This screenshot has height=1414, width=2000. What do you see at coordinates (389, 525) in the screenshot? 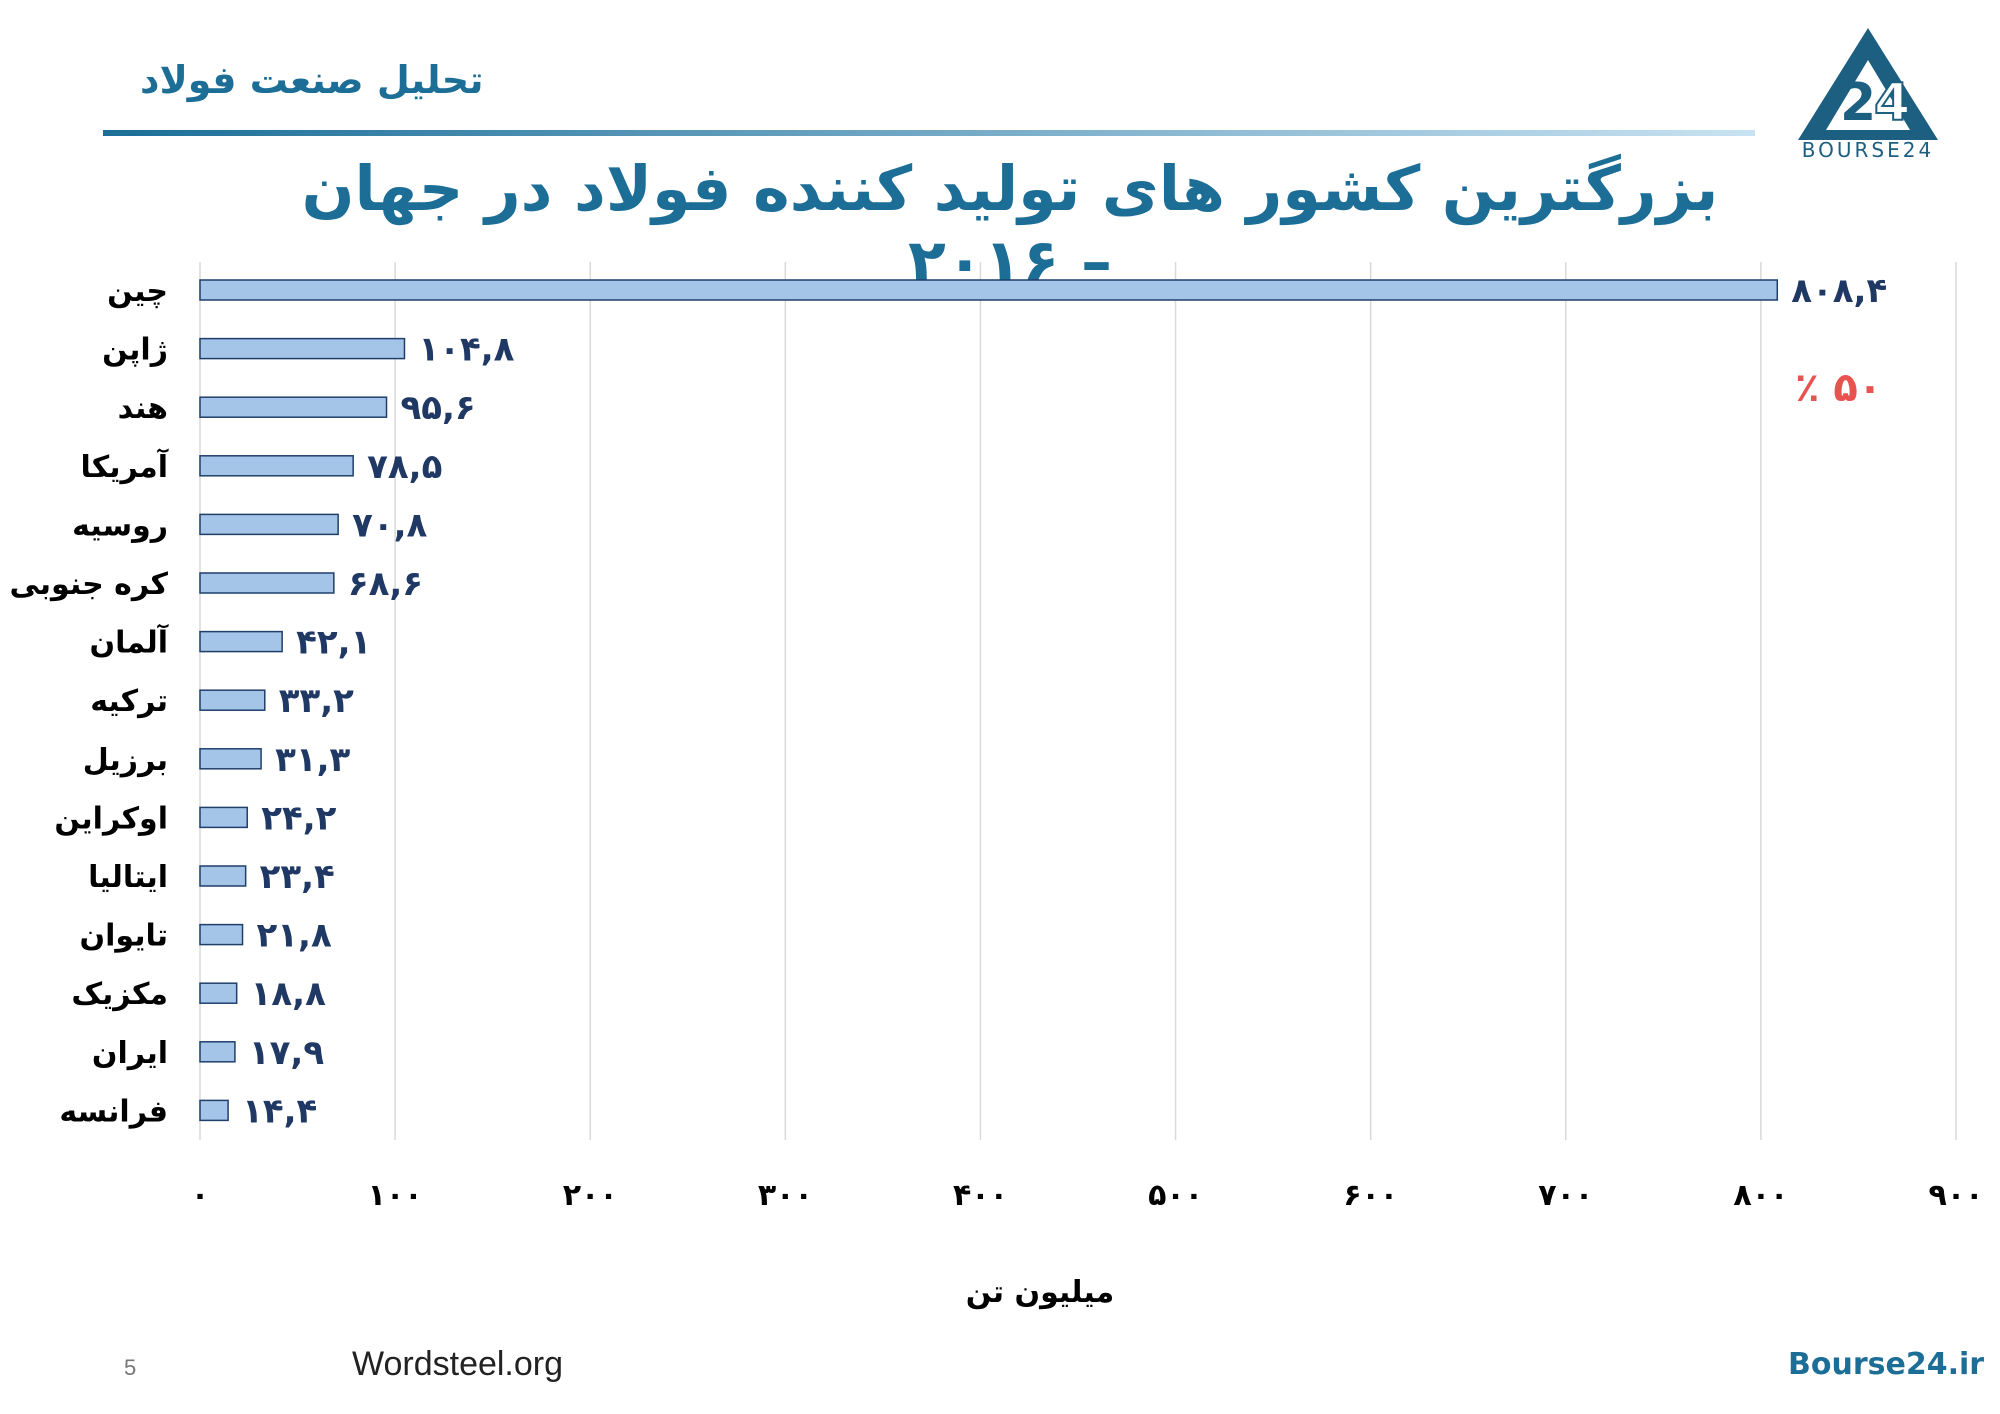
I see `value-label: ۷۰,۸` at bounding box center [389, 525].